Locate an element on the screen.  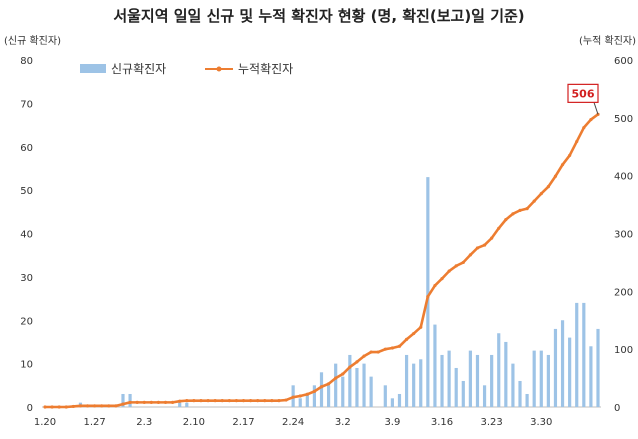
left-tick-label: 40 is located at coordinates (26, 235).